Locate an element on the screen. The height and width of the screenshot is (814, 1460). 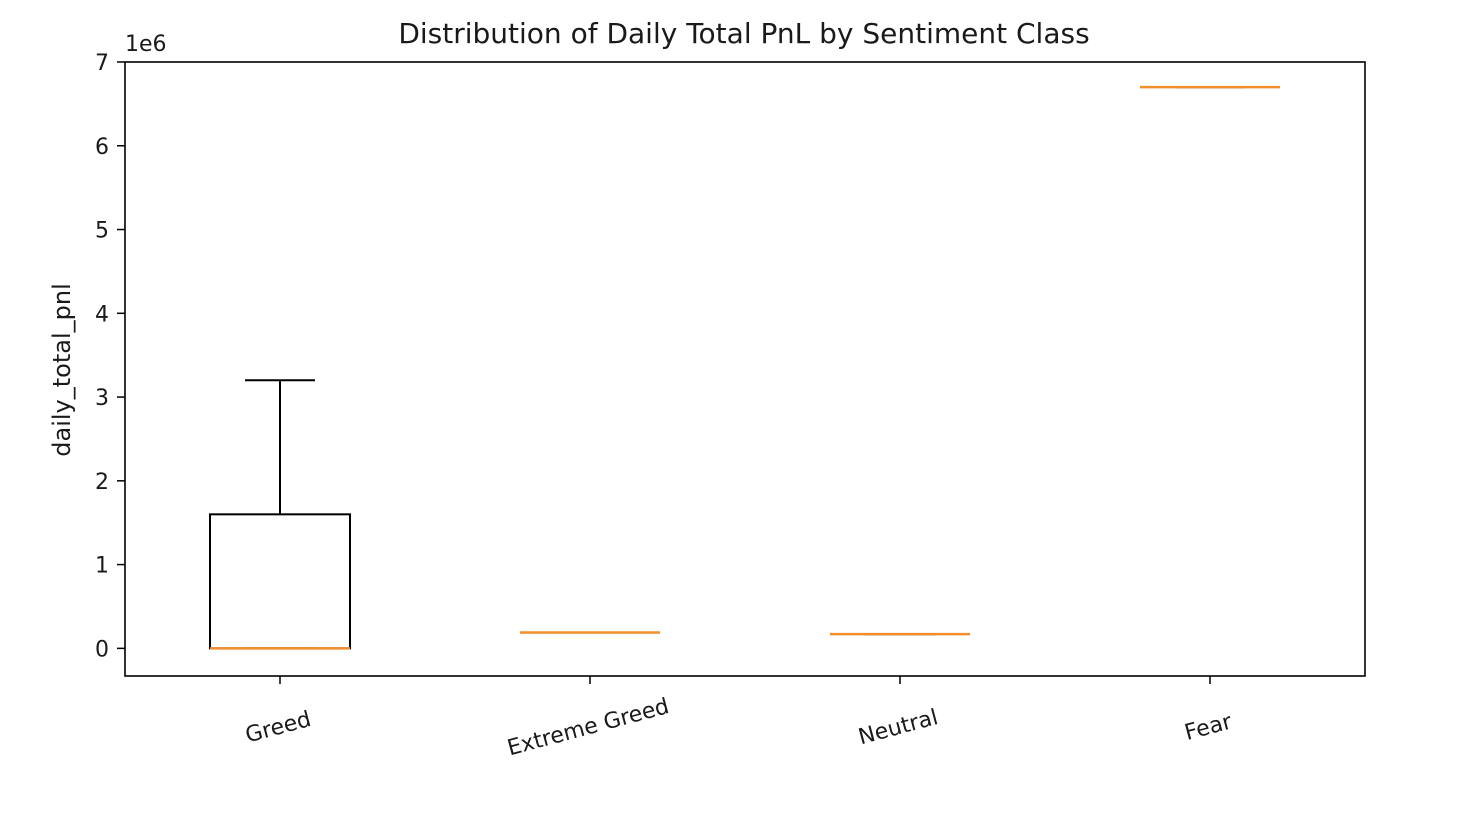
y-tick-label: 3 is located at coordinates (102, 398).